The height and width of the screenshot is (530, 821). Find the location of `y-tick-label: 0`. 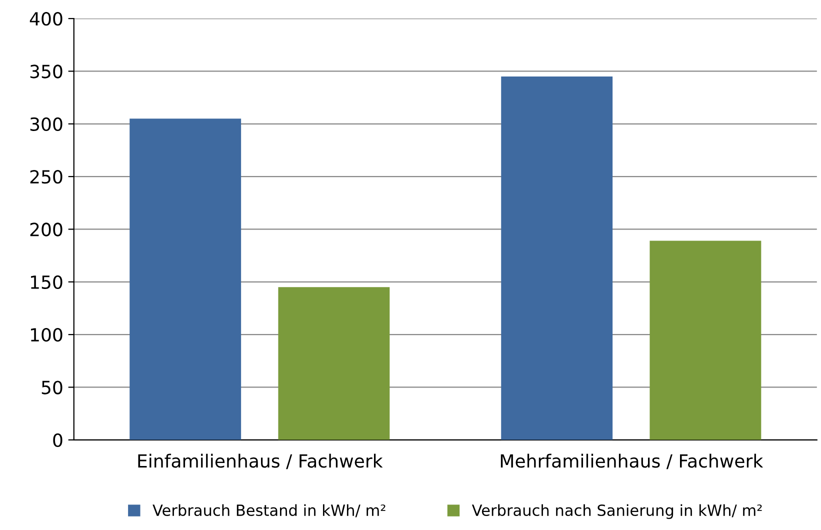

y-tick-label: 0 is located at coordinates (57, 440).